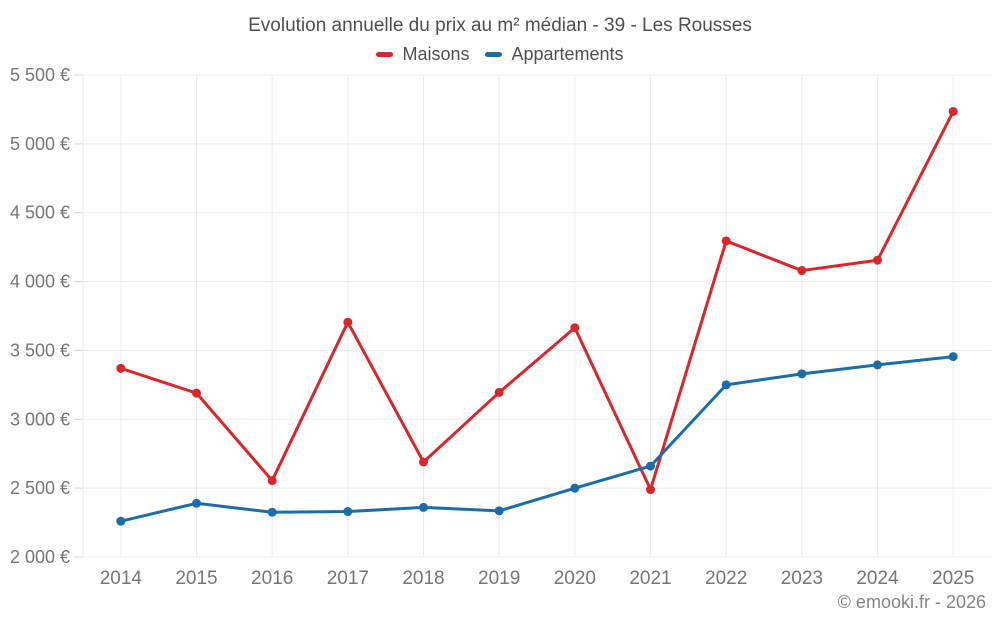 The width and height of the screenshot is (1000, 625). I want to click on legend-item-maisons: Maisons, so click(422, 54).